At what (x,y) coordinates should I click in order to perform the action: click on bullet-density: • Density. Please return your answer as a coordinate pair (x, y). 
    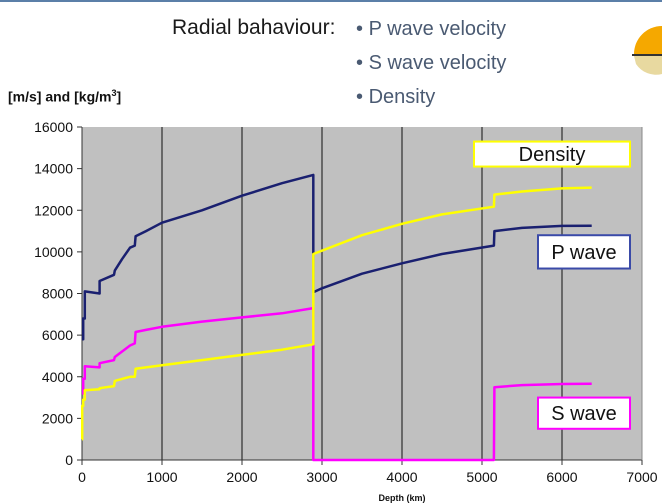
    Looking at the image, I should click on (431, 101).